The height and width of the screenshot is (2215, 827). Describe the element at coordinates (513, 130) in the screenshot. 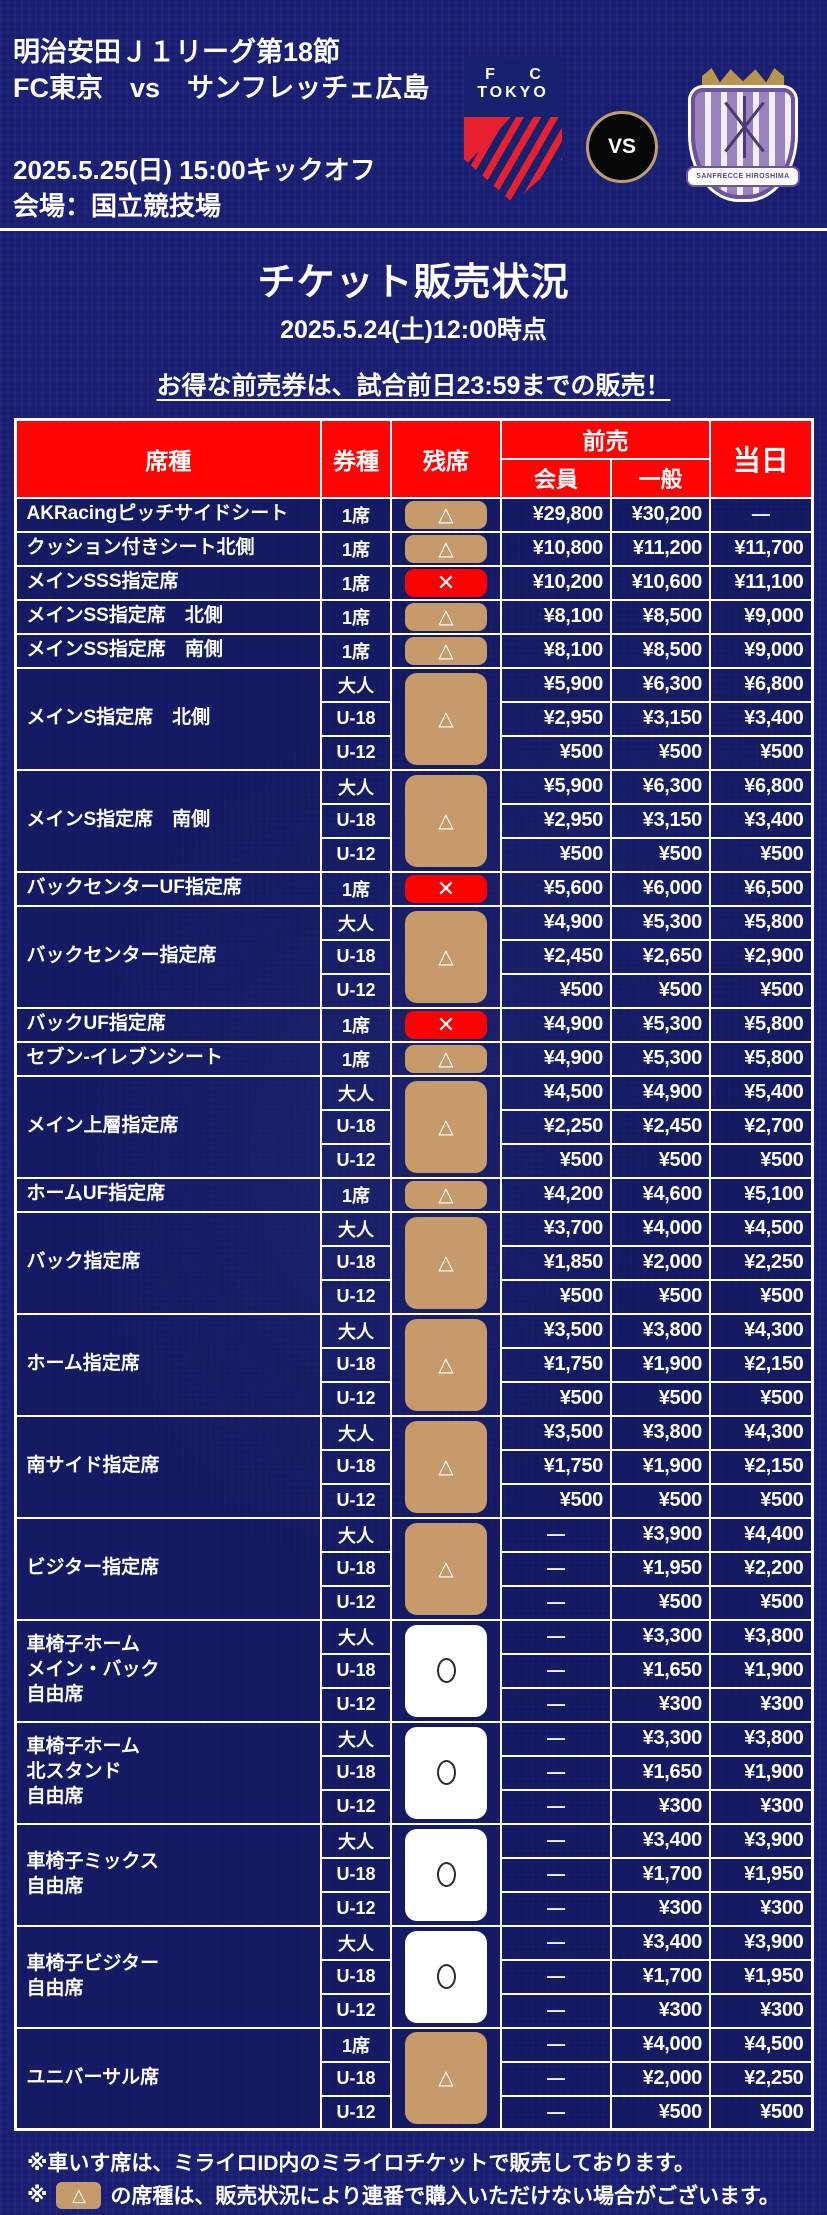

I see `fc-tokyo-crest-logo: F C TOKYO` at that location.